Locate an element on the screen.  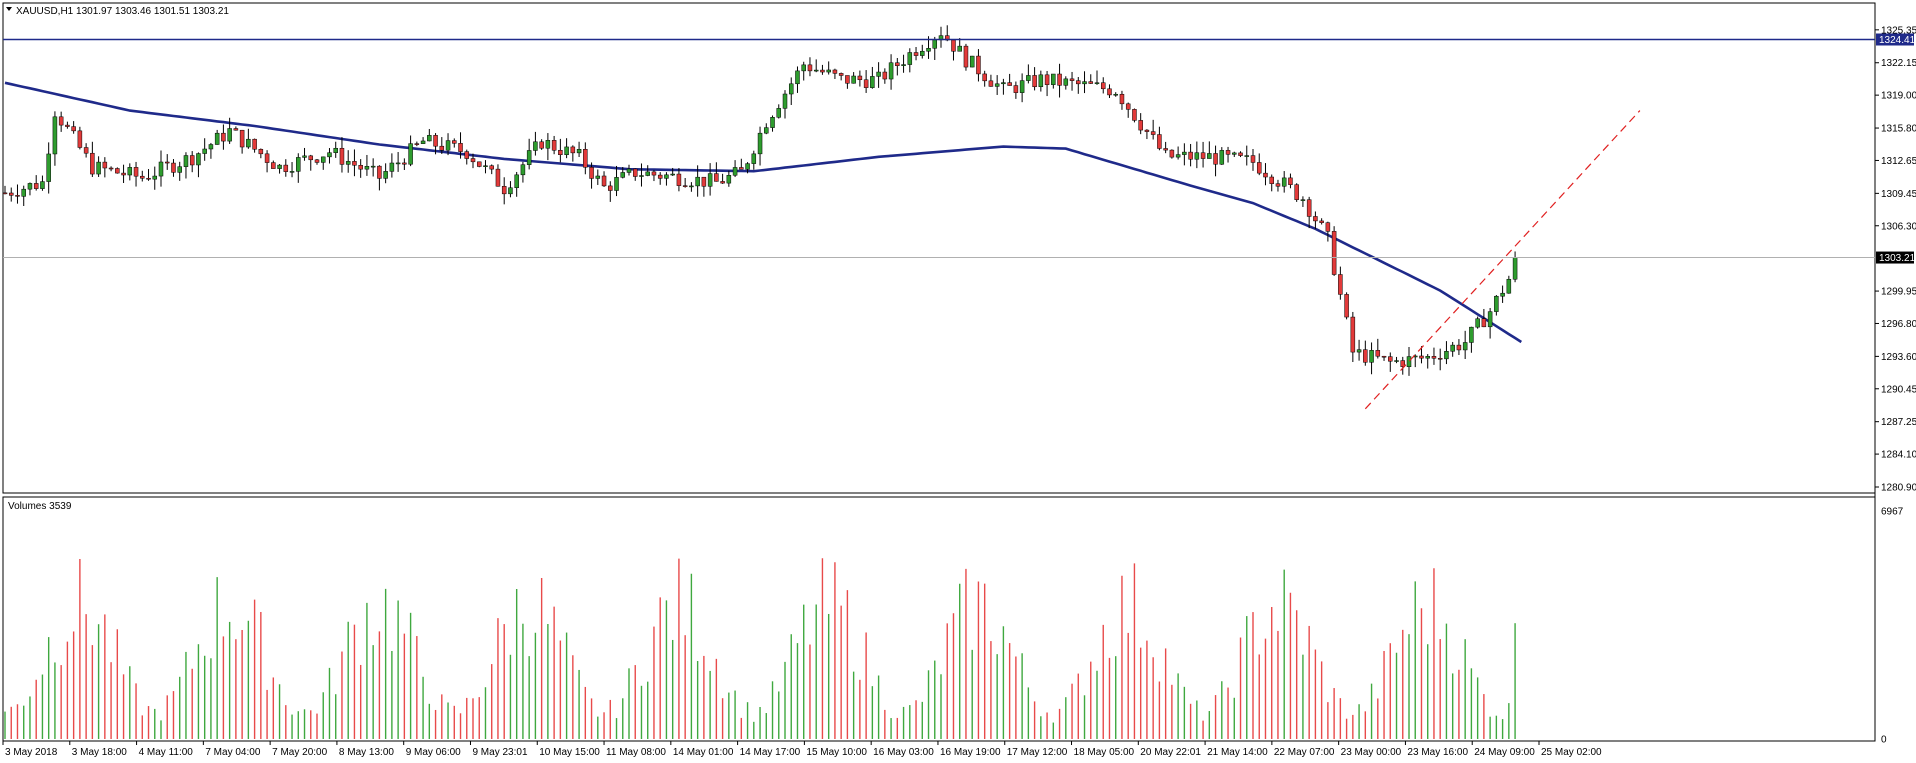
time-tick-label: 3 May 2018 is located at coordinates (31, 752).